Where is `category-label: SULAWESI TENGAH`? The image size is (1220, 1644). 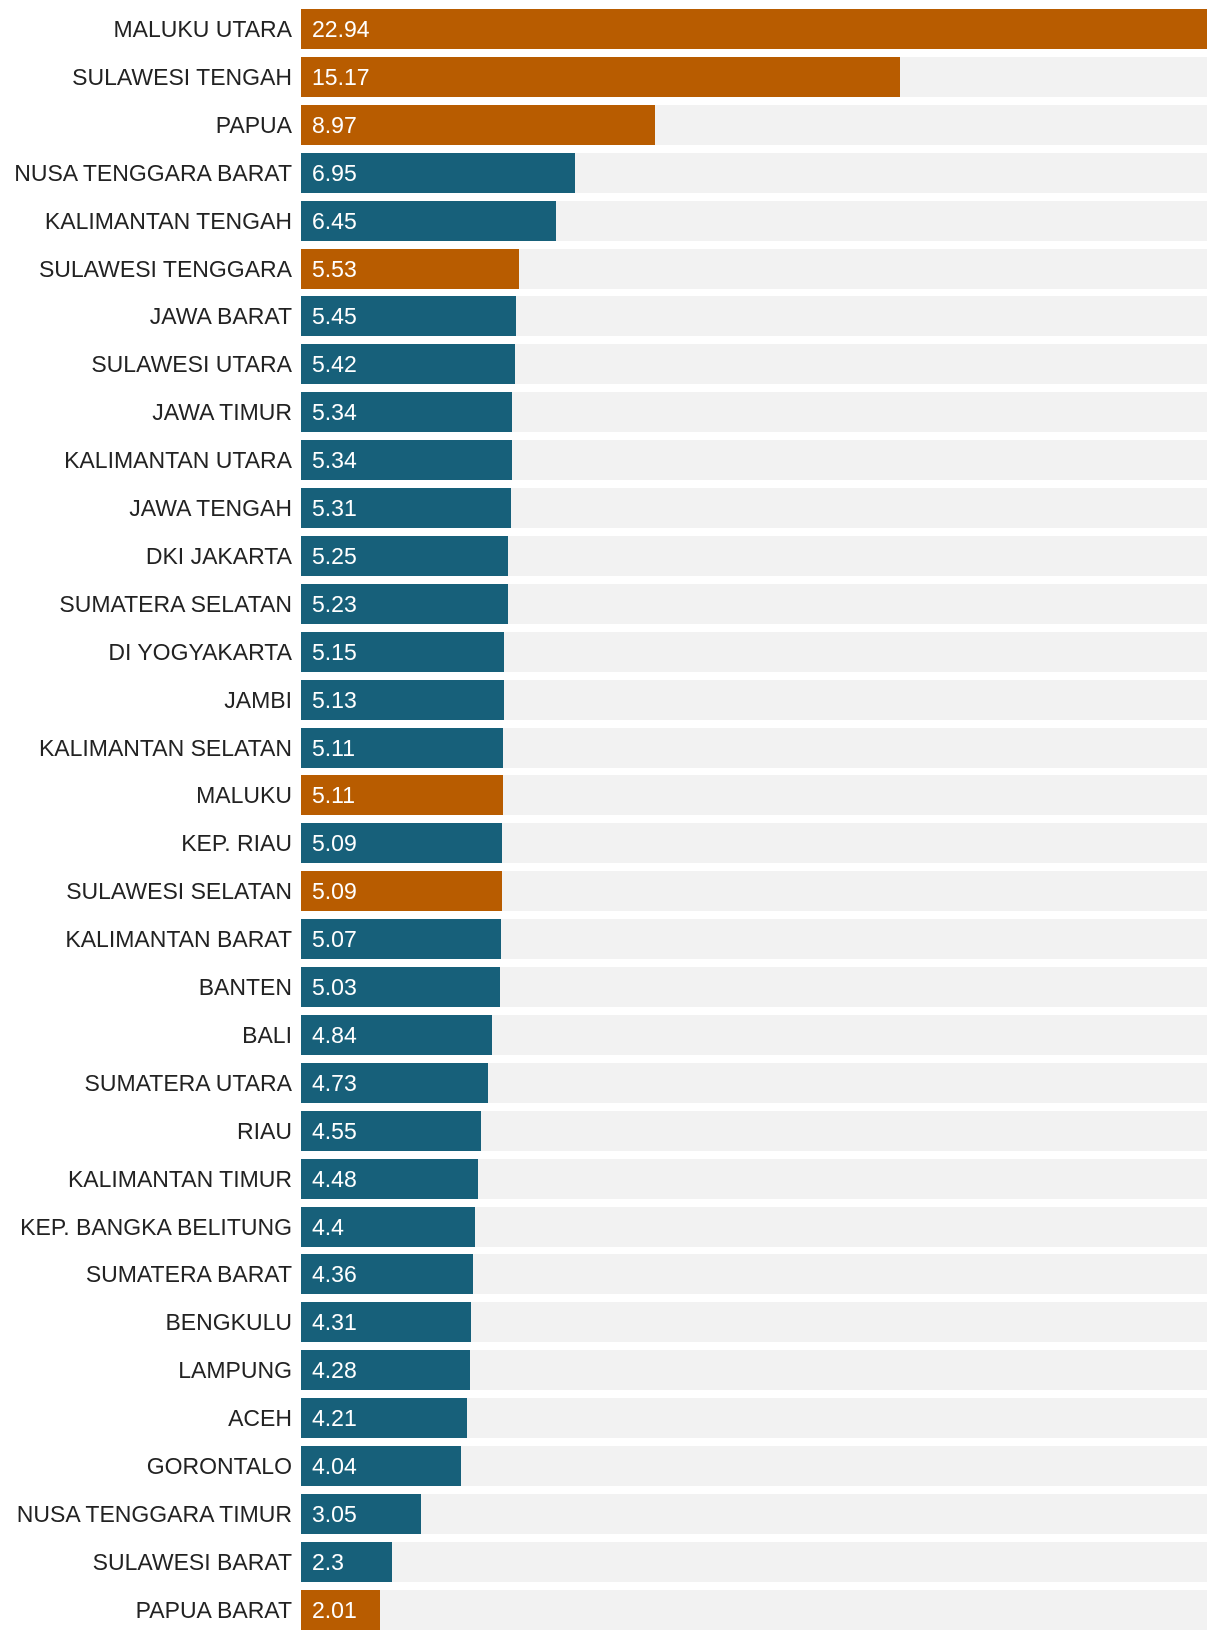
category-label: SULAWESI TENGAH is located at coordinates (182, 76).